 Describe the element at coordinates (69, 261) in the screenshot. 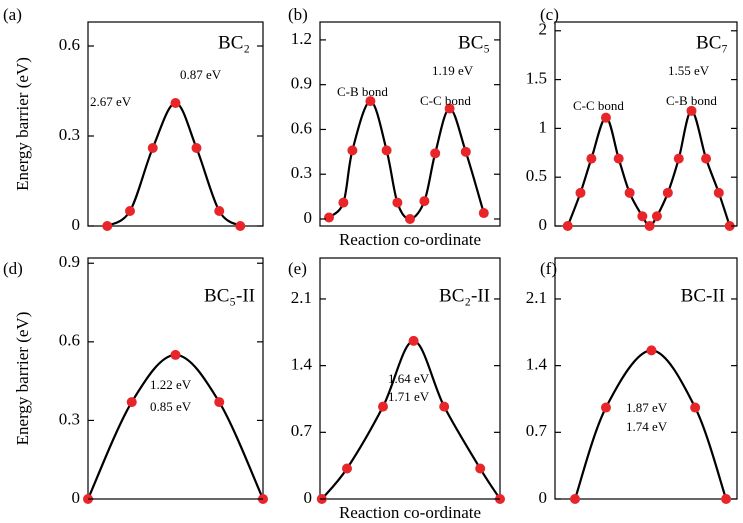

I see `y-tick-label: 0.9` at that location.